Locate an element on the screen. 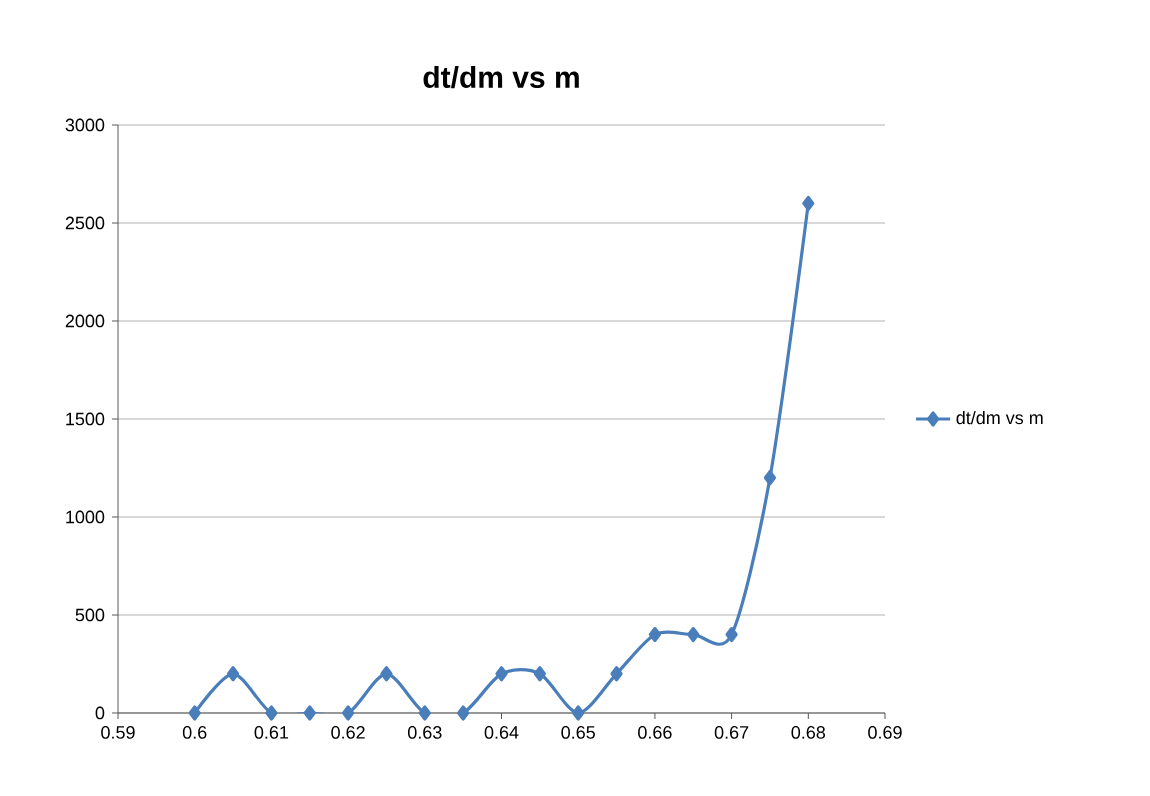  x-tick-label: 0.62 is located at coordinates (348, 732).